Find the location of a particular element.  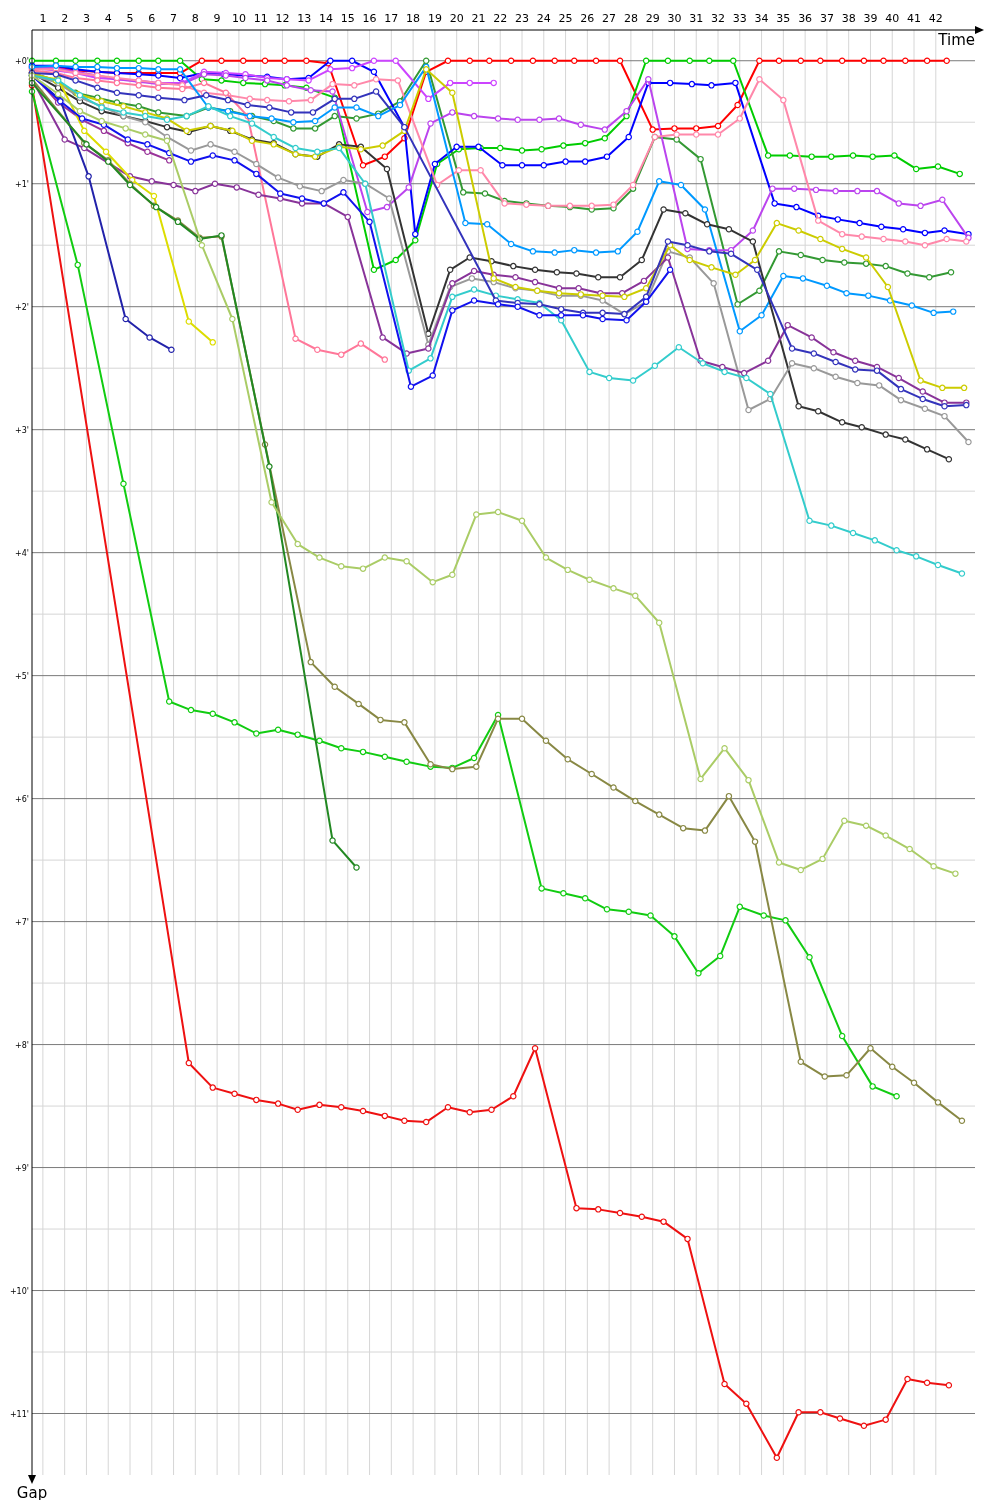

x-tick-label: 41 is located at coordinates (914, 18).